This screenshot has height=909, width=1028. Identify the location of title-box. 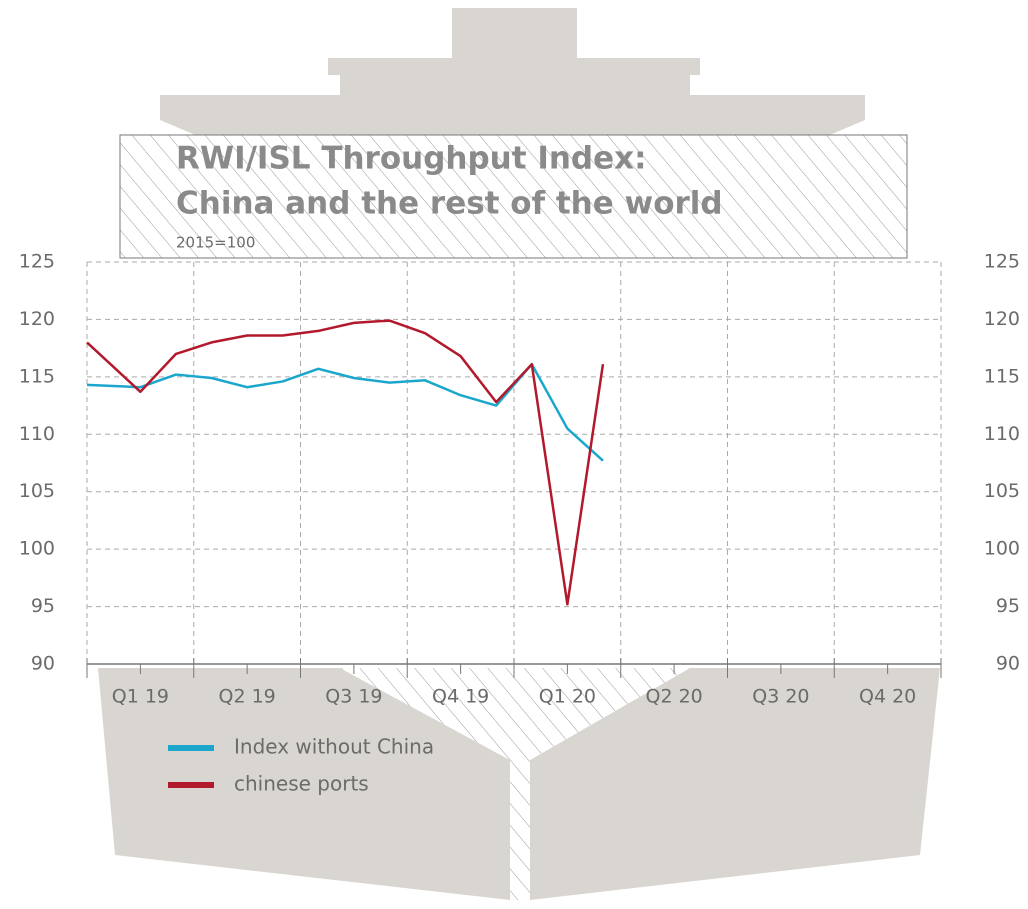
(513, 196).